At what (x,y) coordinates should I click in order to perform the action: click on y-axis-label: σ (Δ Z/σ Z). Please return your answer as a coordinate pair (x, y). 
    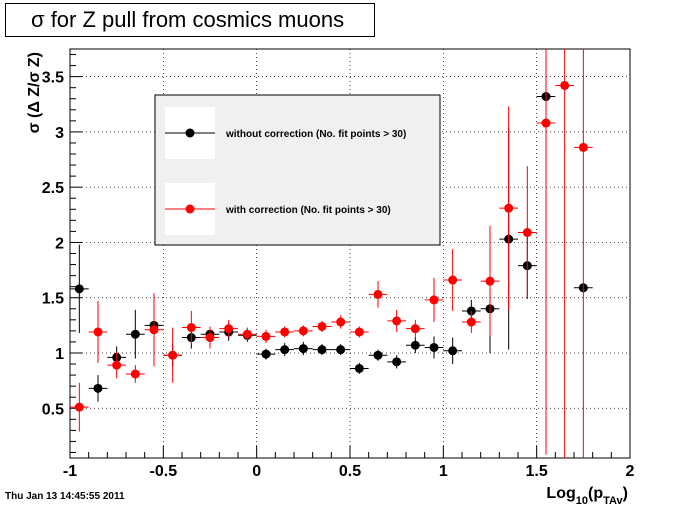
    Looking at the image, I should click on (34, 92).